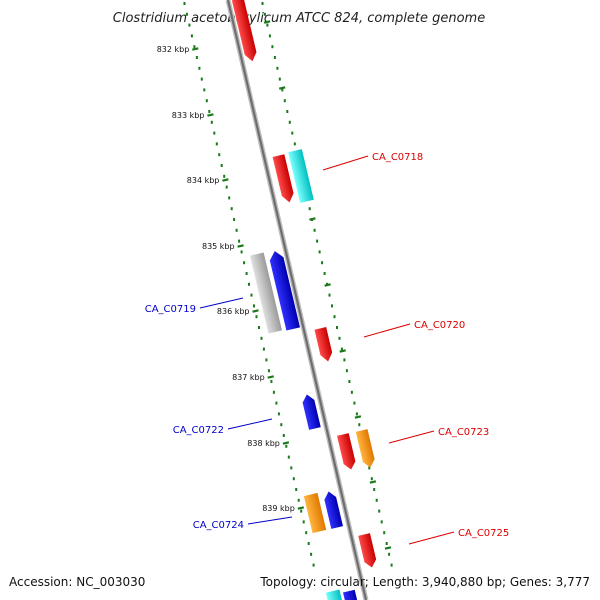 The height and width of the screenshot is (600, 600). I want to click on gene-arrow-ca-c0725-red, so click(367, 551).